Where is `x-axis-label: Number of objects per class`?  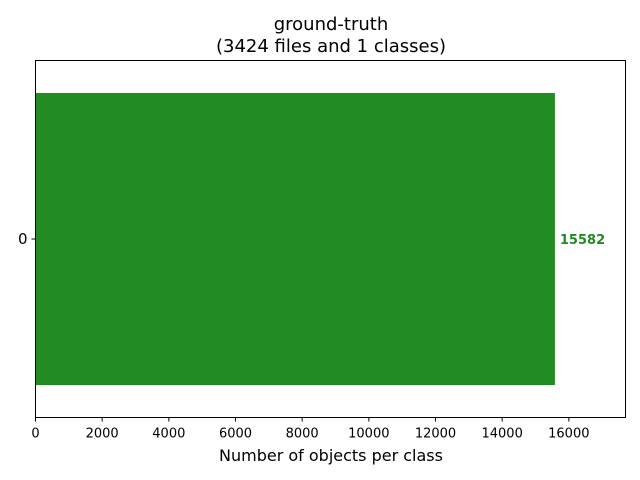
x-axis-label: Number of objects per class is located at coordinates (331, 455).